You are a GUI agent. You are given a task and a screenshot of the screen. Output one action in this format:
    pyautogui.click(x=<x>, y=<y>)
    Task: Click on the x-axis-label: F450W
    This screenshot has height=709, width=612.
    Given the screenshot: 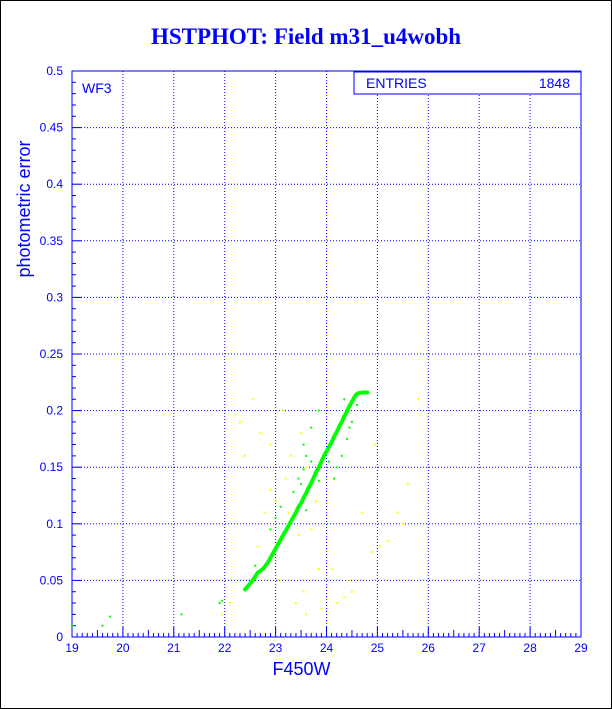 What is the action you would take?
    pyautogui.click(x=301, y=669)
    